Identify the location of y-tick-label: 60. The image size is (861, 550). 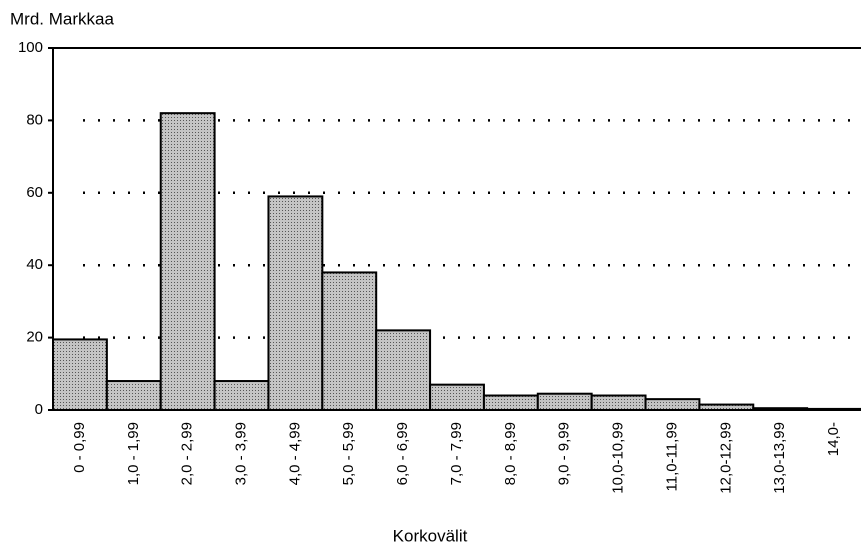
(34, 192).